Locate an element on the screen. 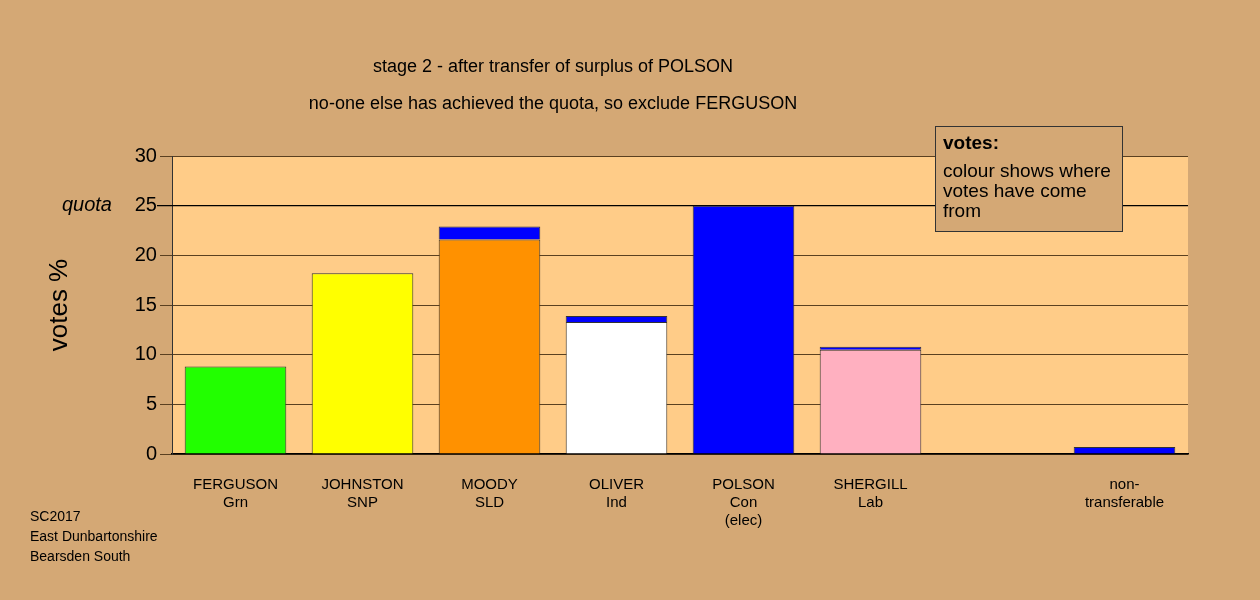 This screenshot has width=1260, height=600. y-tick-label: 15 is located at coordinates (145, 303).